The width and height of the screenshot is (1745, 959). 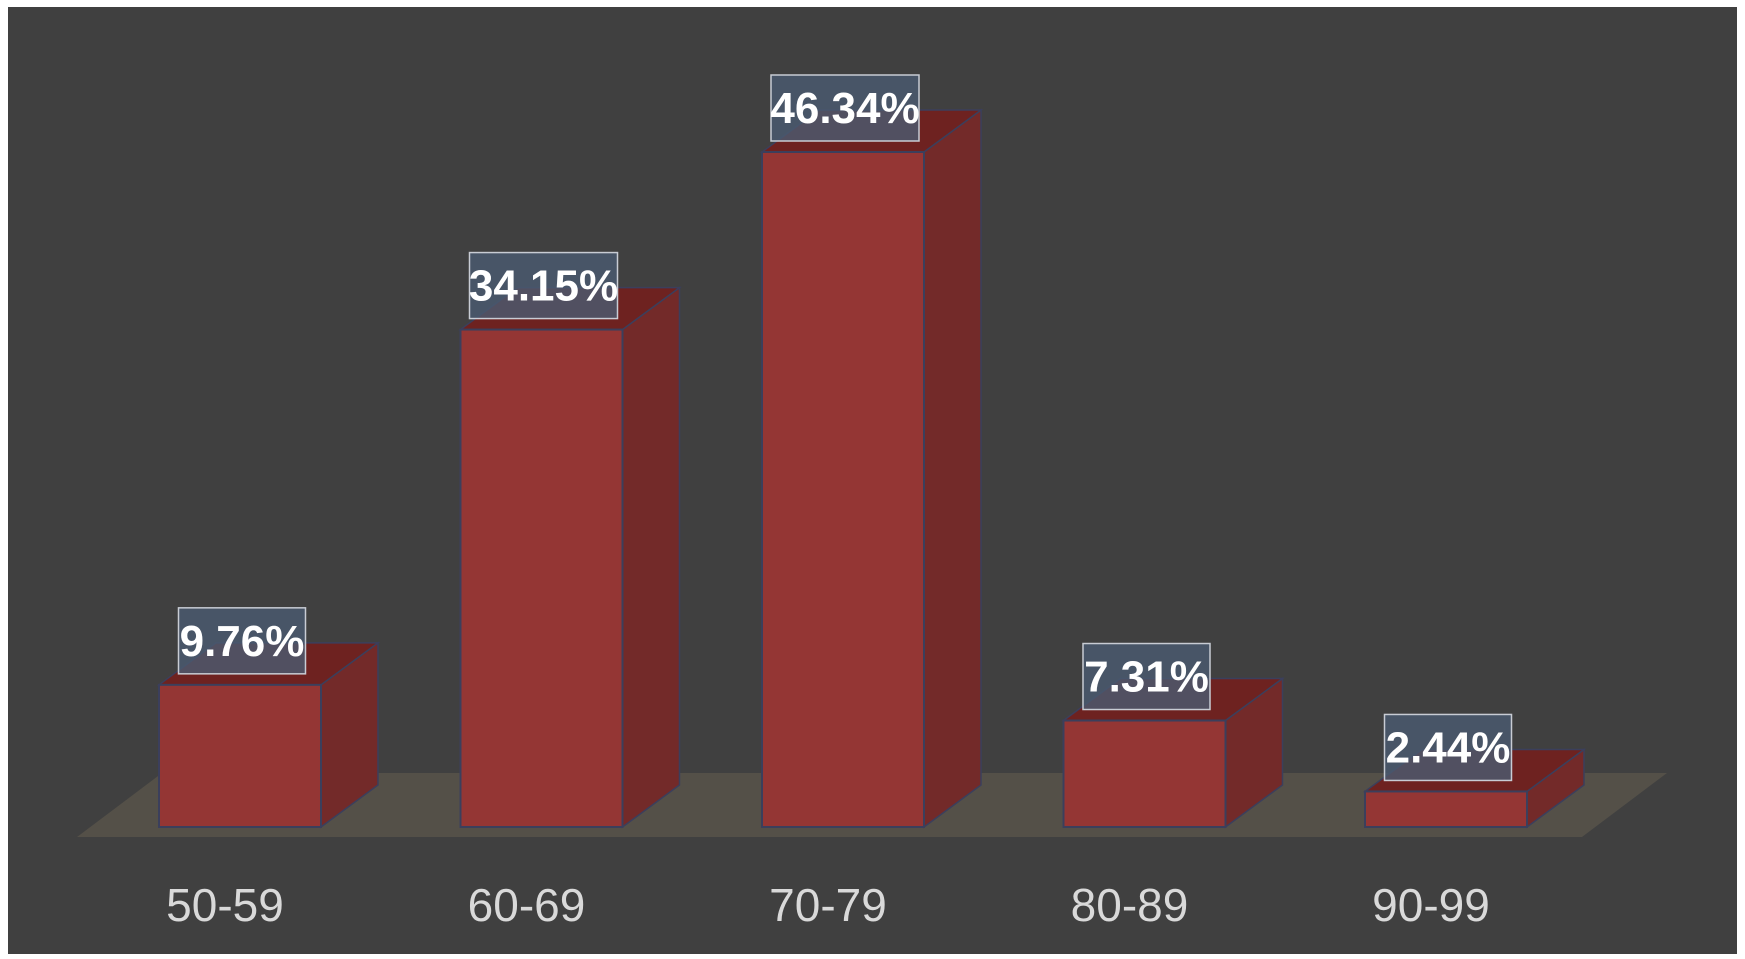 What do you see at coordinates (1431, 905) in the screenshot?
I see `x-tick-label: 90-99` at bounding box center [1431, 905].